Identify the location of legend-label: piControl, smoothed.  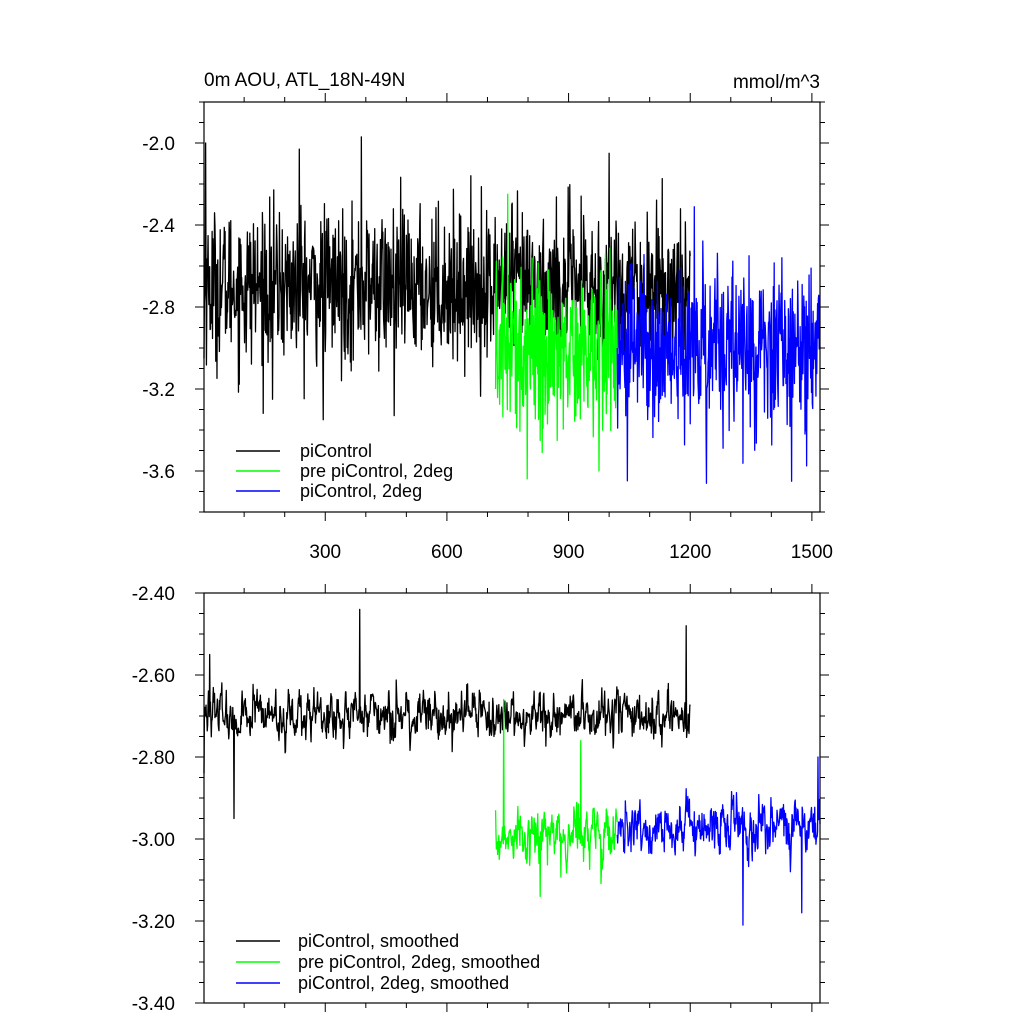
(378, 941).